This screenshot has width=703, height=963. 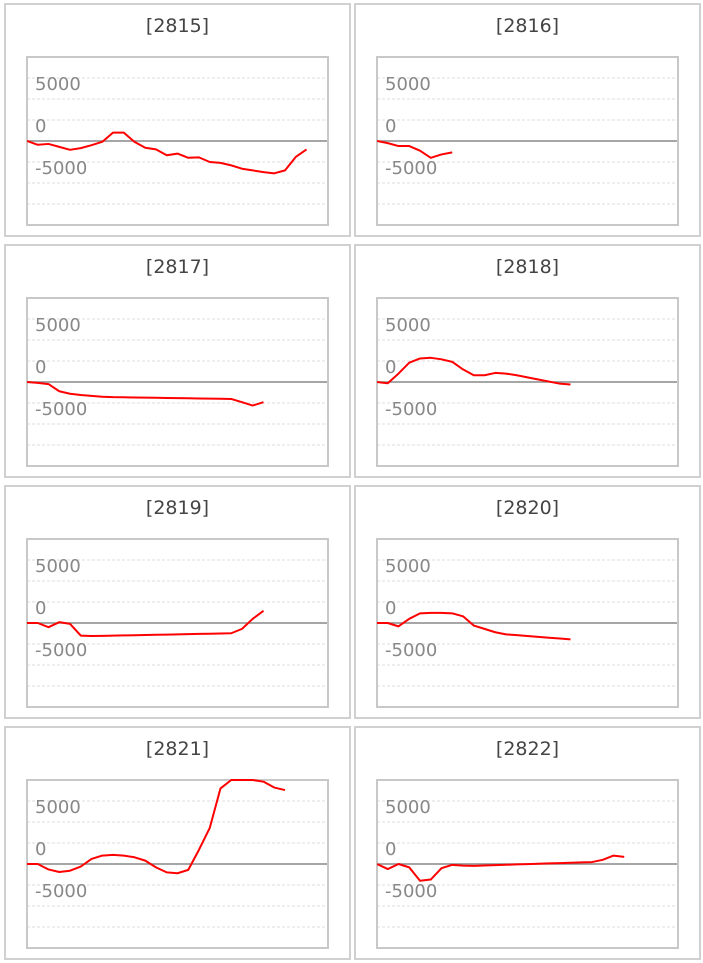 I want to click on chart-title: [2818], so click(x=527, y=267).